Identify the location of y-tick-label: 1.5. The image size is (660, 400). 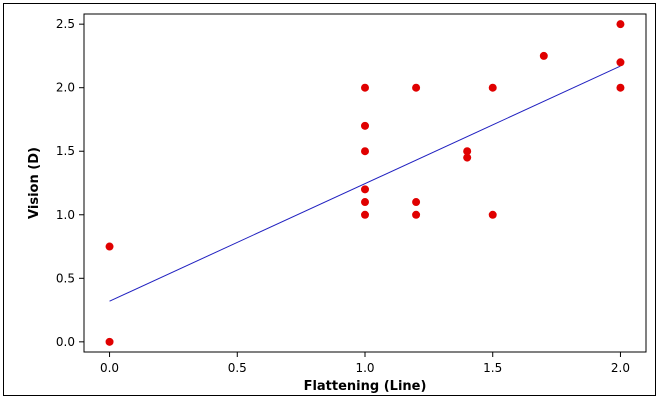
(65, 151).